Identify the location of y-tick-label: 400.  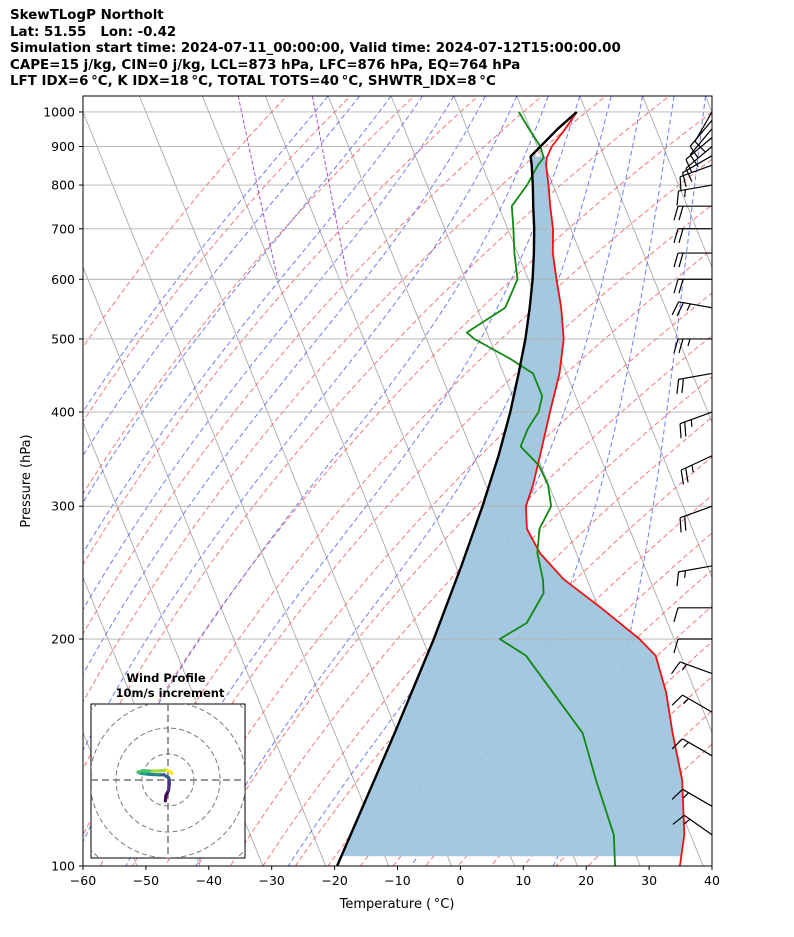
(63, 412).